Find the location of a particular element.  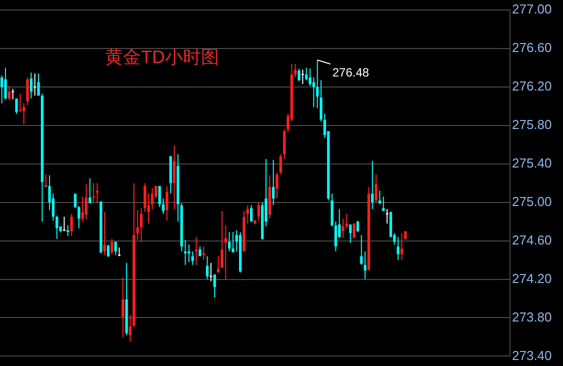

y-tick-label: 275.40 is located at coordinates (532, 162).